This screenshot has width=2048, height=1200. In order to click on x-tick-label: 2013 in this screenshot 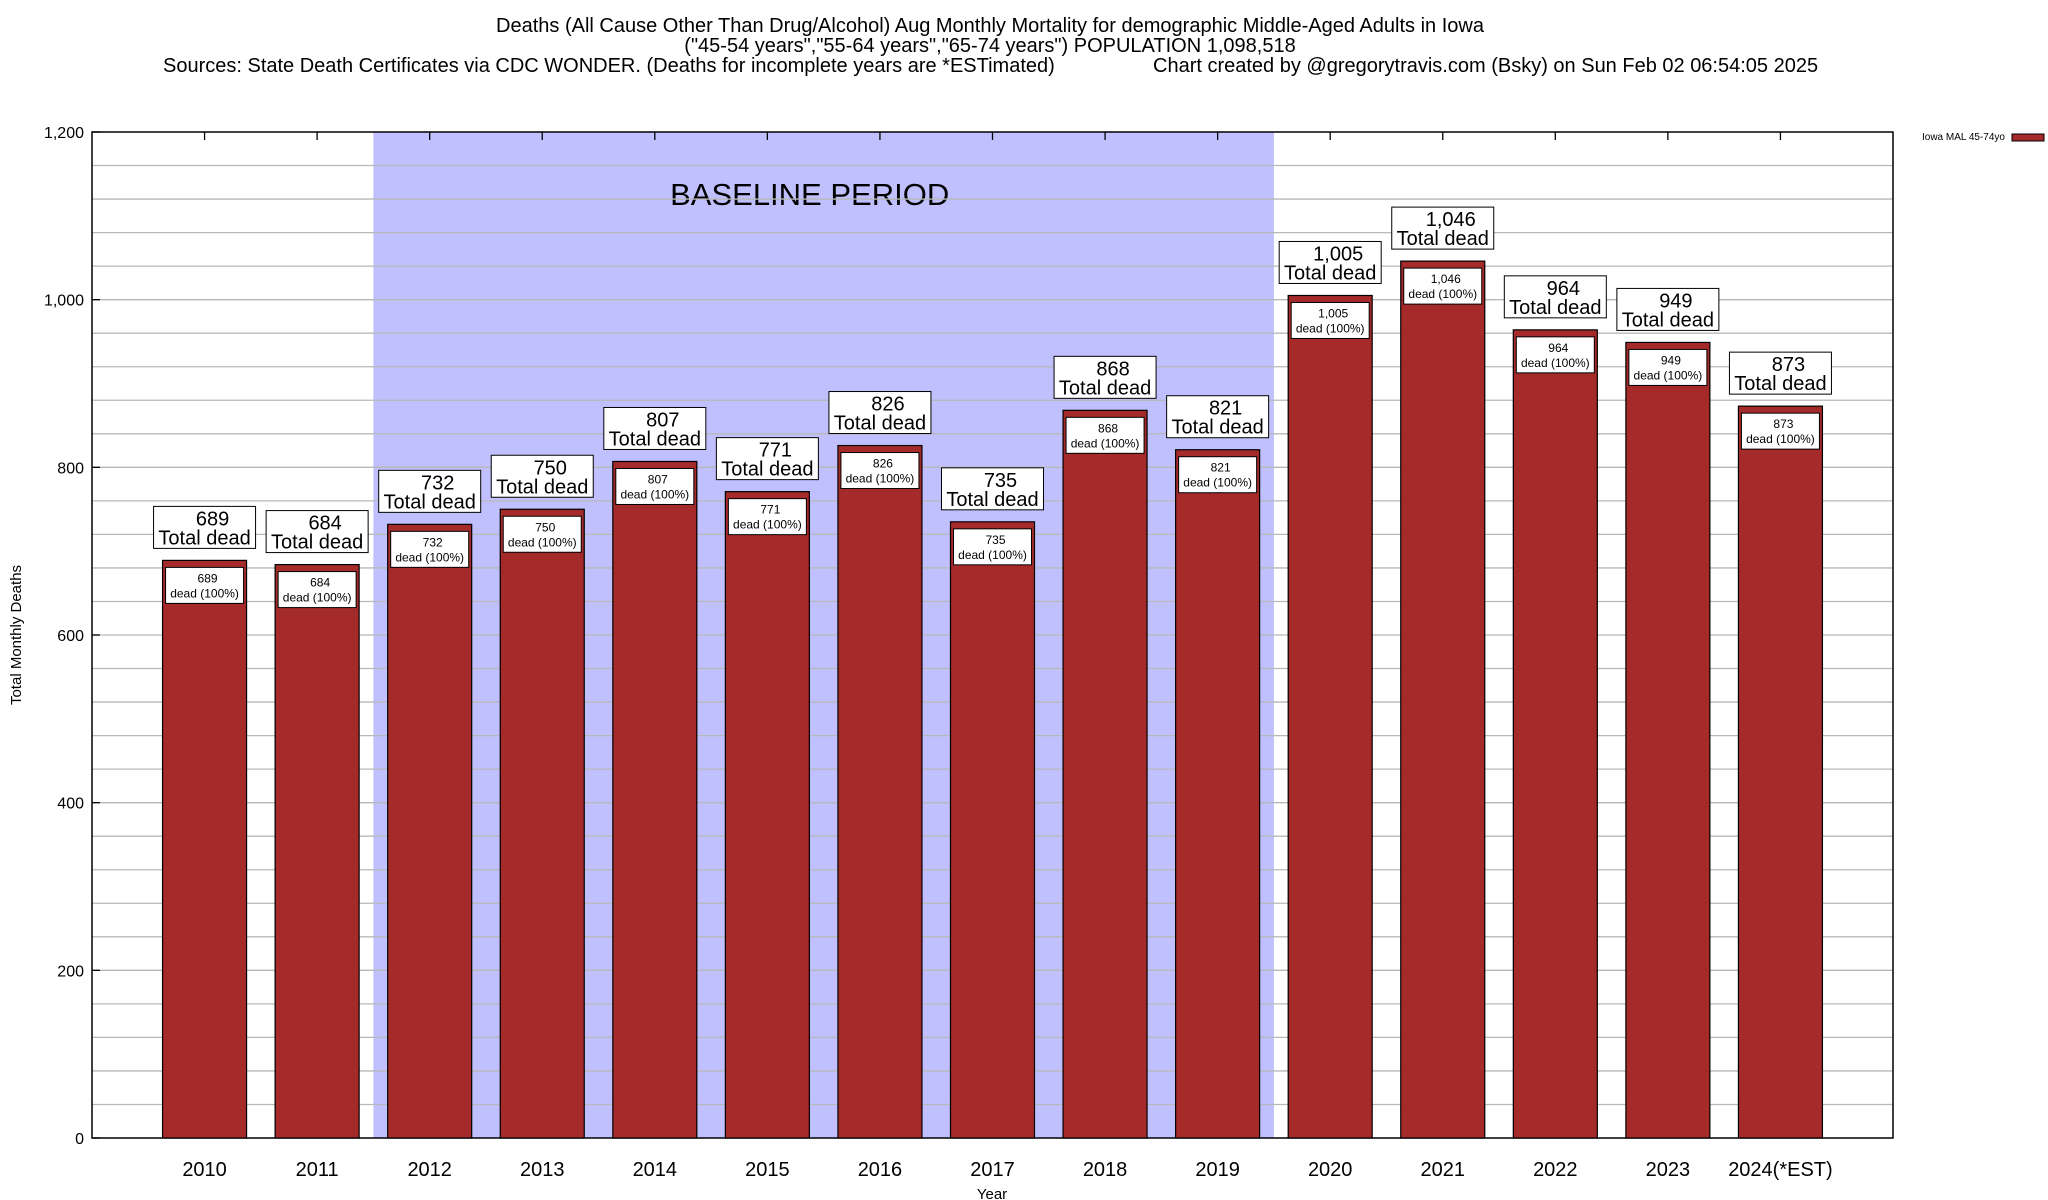, I will do `click(542, 1170)`.